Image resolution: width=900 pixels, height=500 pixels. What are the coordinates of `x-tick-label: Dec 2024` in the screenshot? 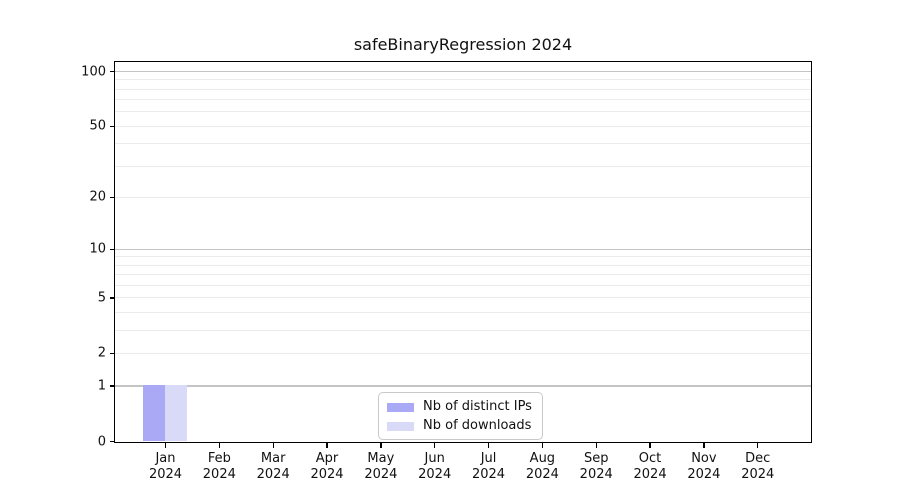 It's located at (758, 466).